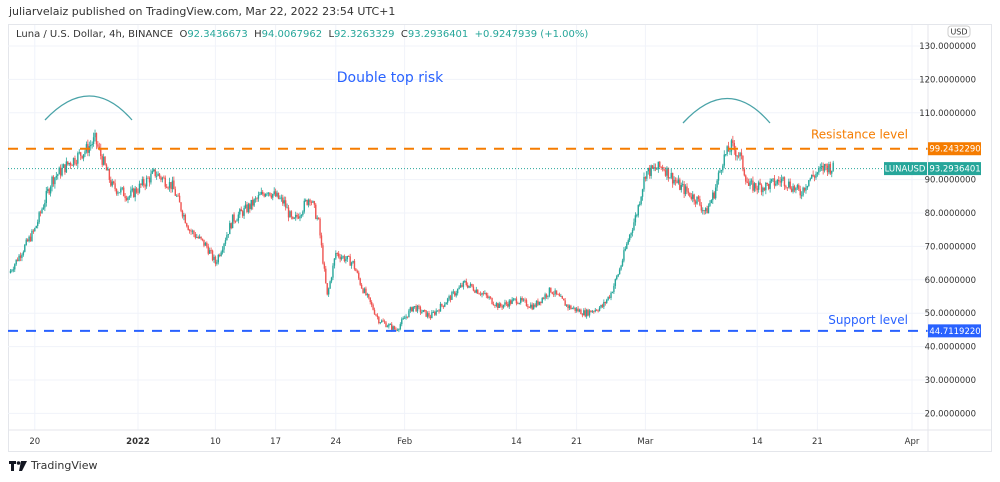  Describe the element at coordinates (292, 34) in the screenshot. I see `high-value: 94.0067962` at that location.